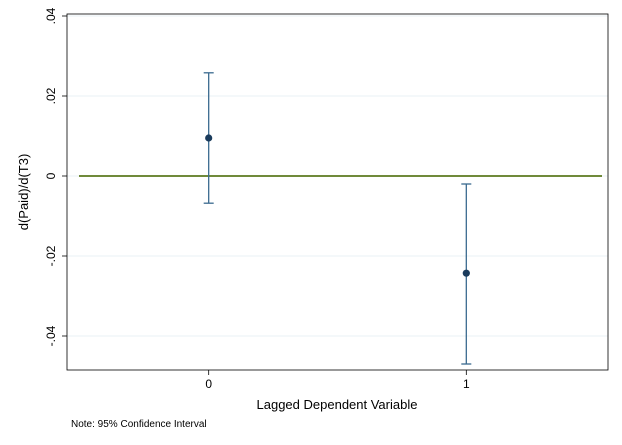 This screenshot has height=445, width=622. I want to click on x-tick-label: 1, so click(466, 384).